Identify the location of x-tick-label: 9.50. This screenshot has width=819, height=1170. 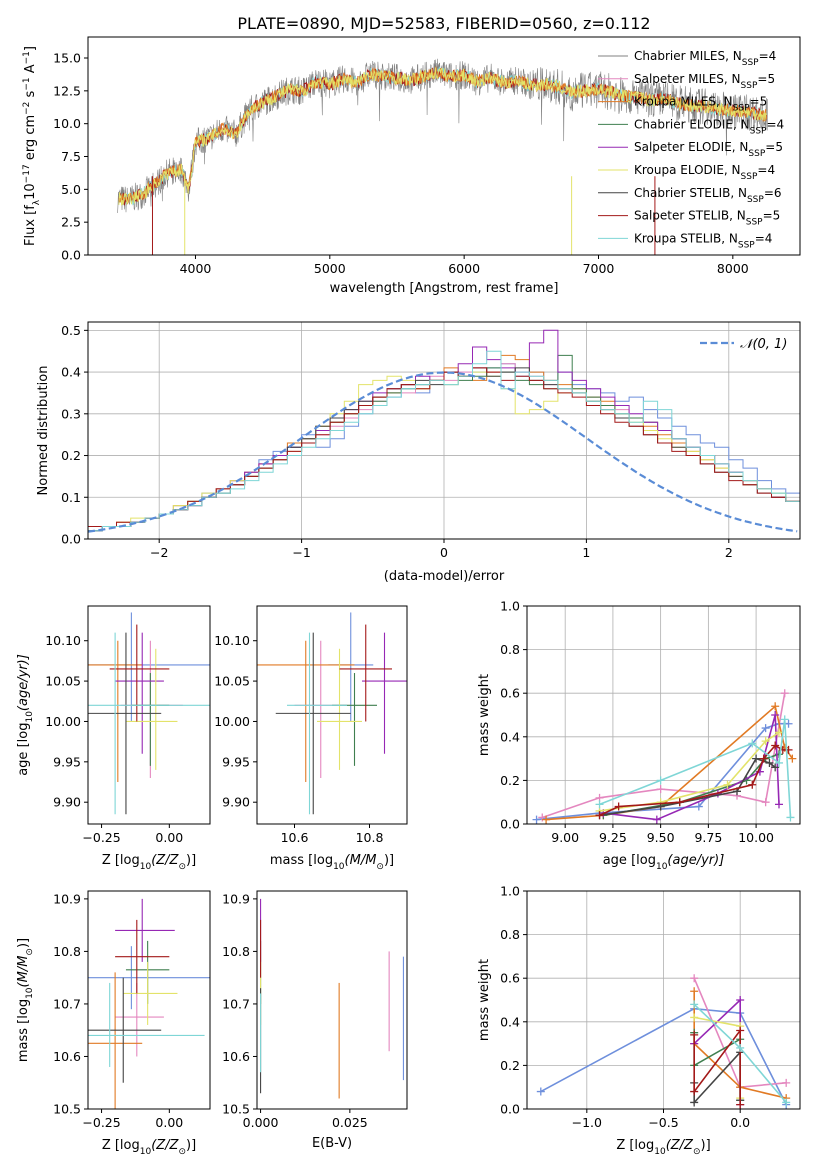
(661, 837).